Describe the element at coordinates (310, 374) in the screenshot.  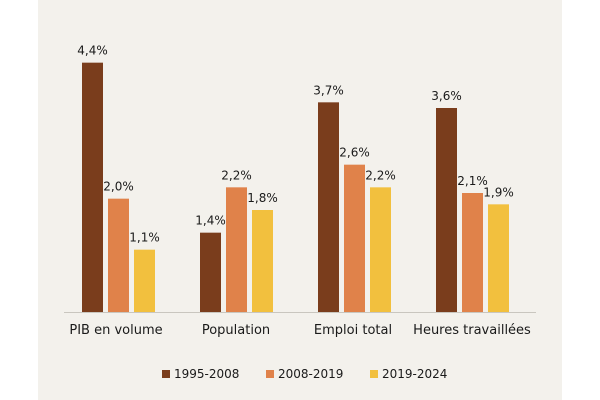
I see `legend-label: 2008-2019` at that location.